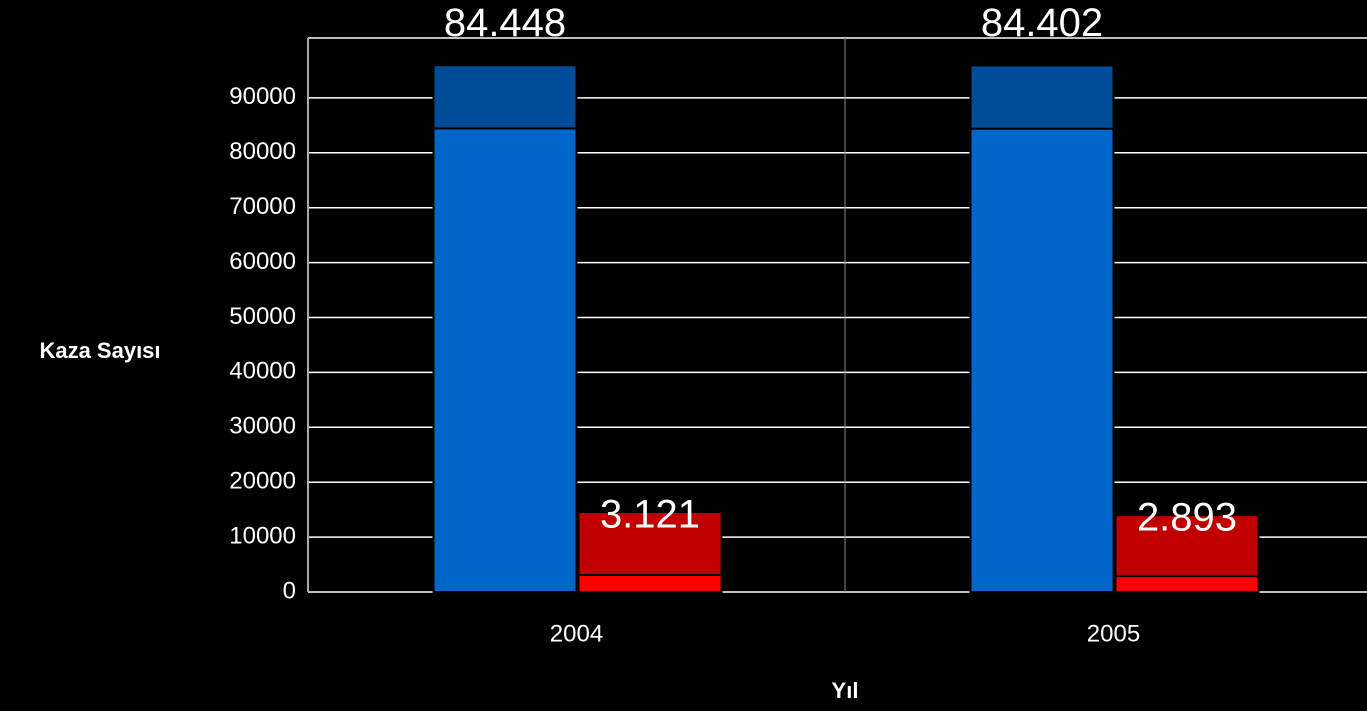 This screenshot has width=1367, height=711. What do you see at coordinates (262, 535) in the screenshot?
I see `y-tick-label: 10000` at bounding box center [262, 535].